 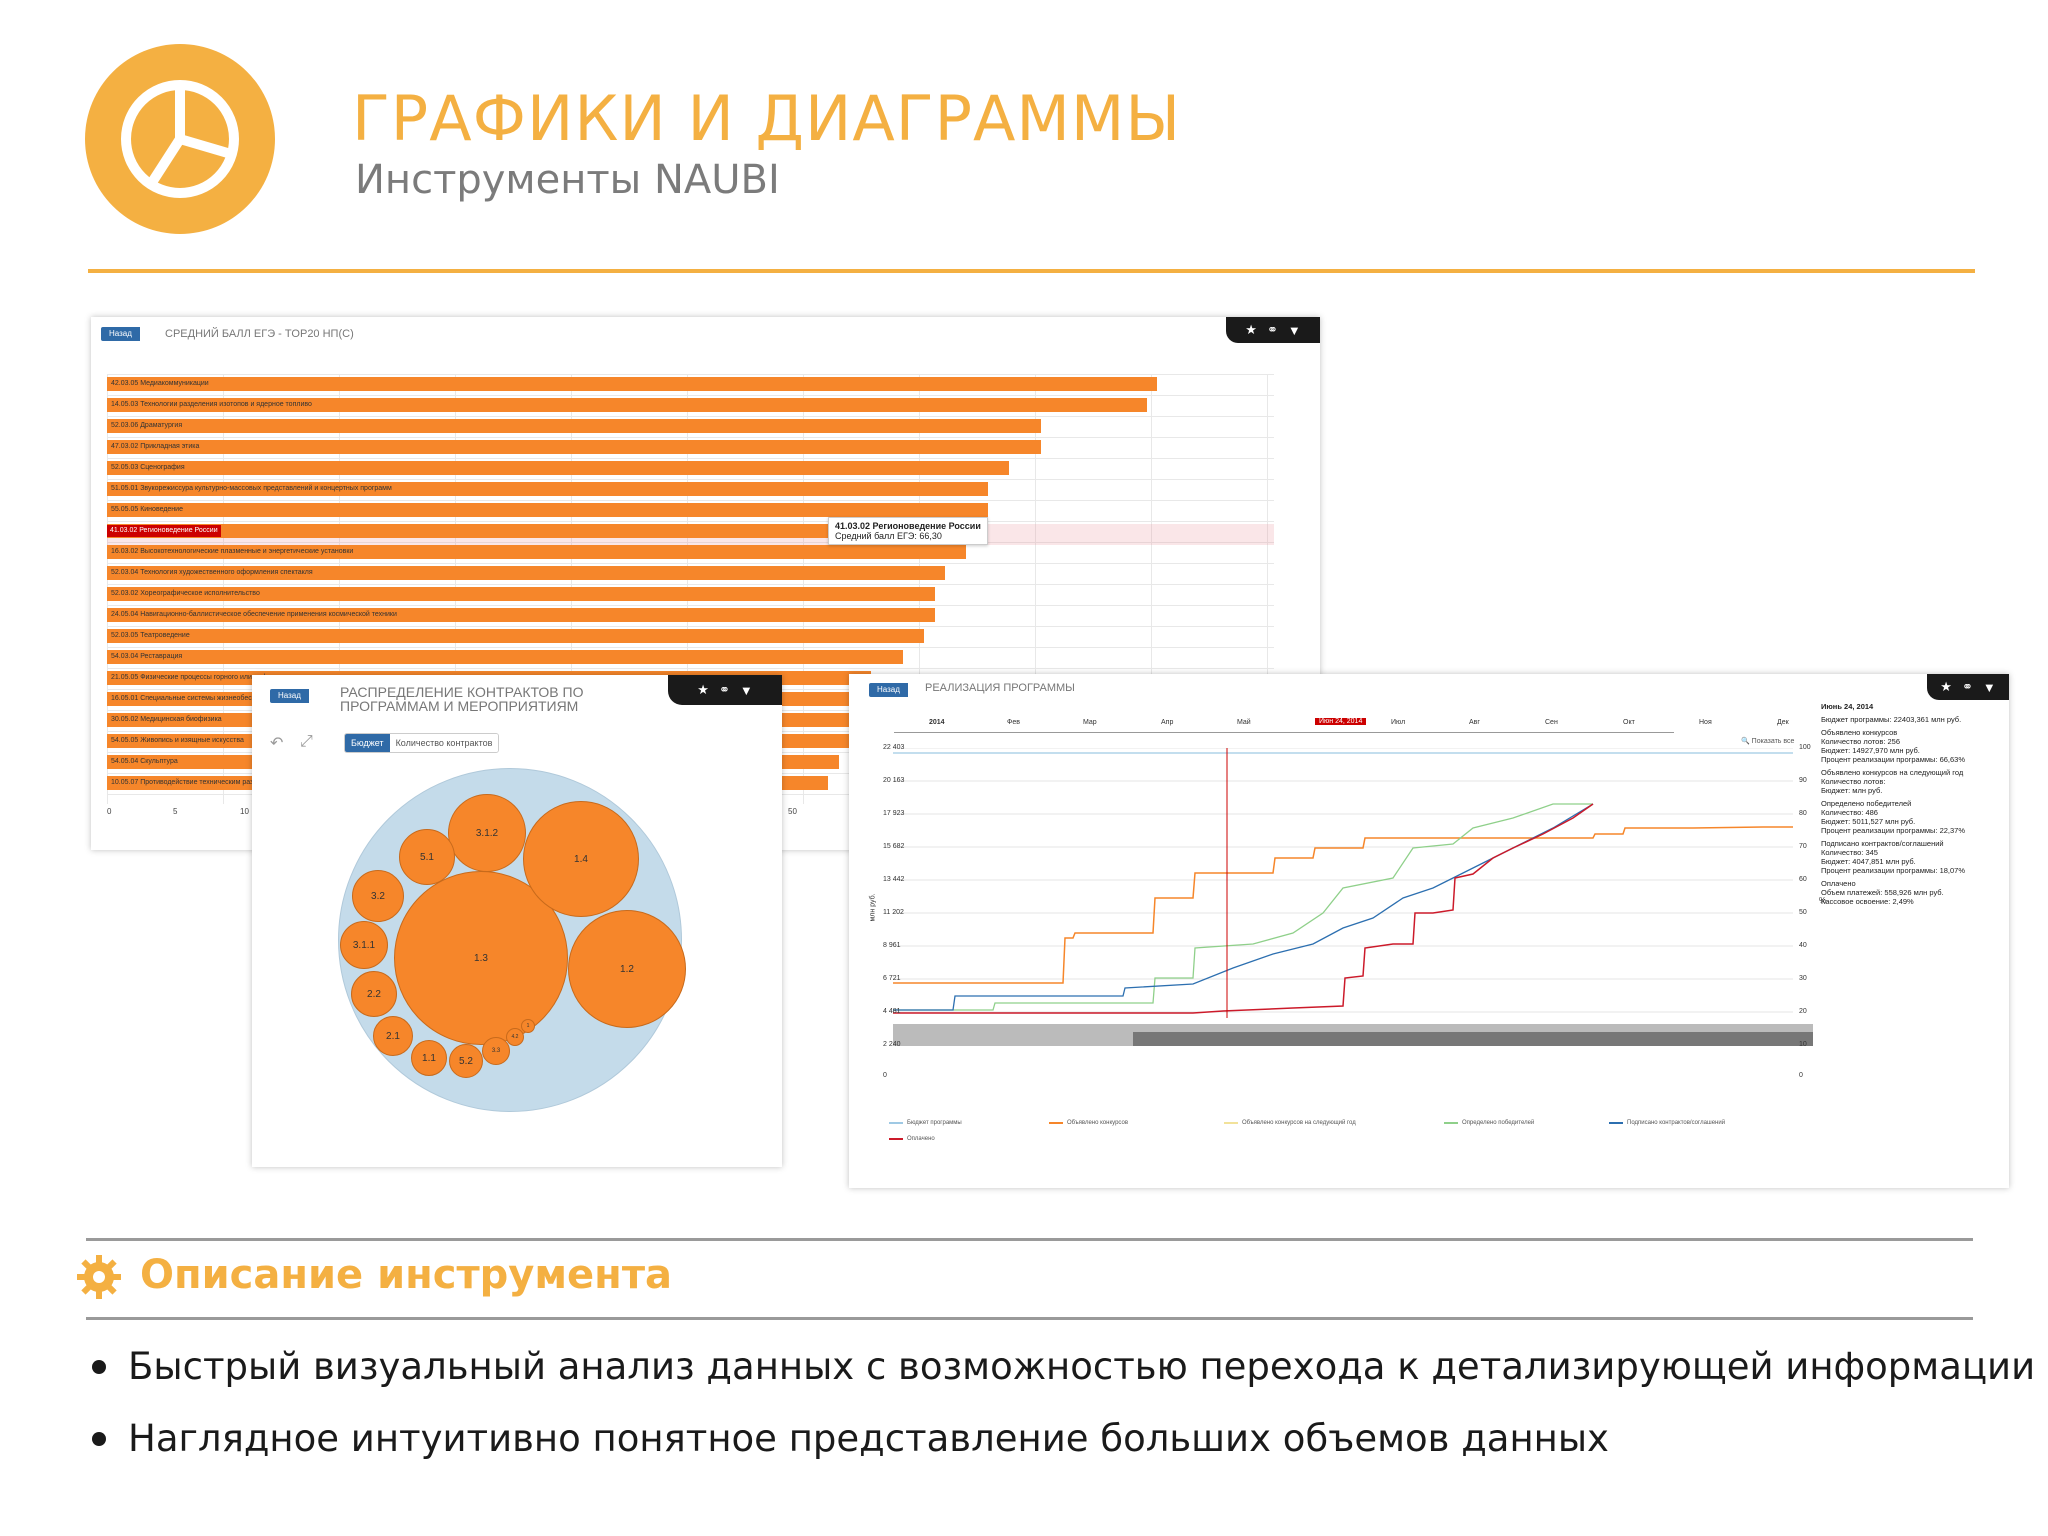 What do you see at coordinates (1629, 722) in the screenshot?
I see `month-label: Окт` at bounding box center [1629, 722].